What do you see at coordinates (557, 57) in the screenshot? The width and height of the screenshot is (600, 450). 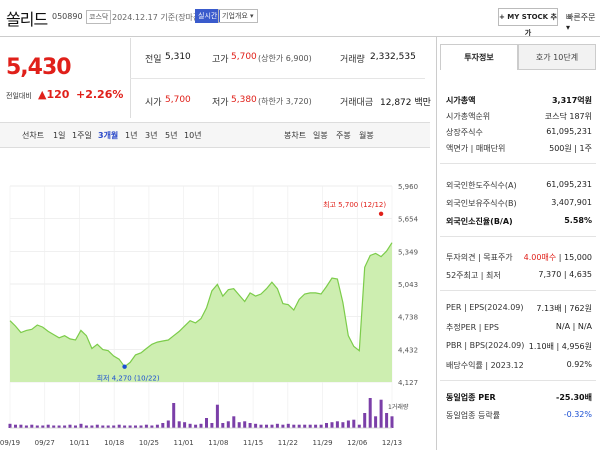 I see `tab-order-book: 호가 10단계` at bounding box center [557, 57].